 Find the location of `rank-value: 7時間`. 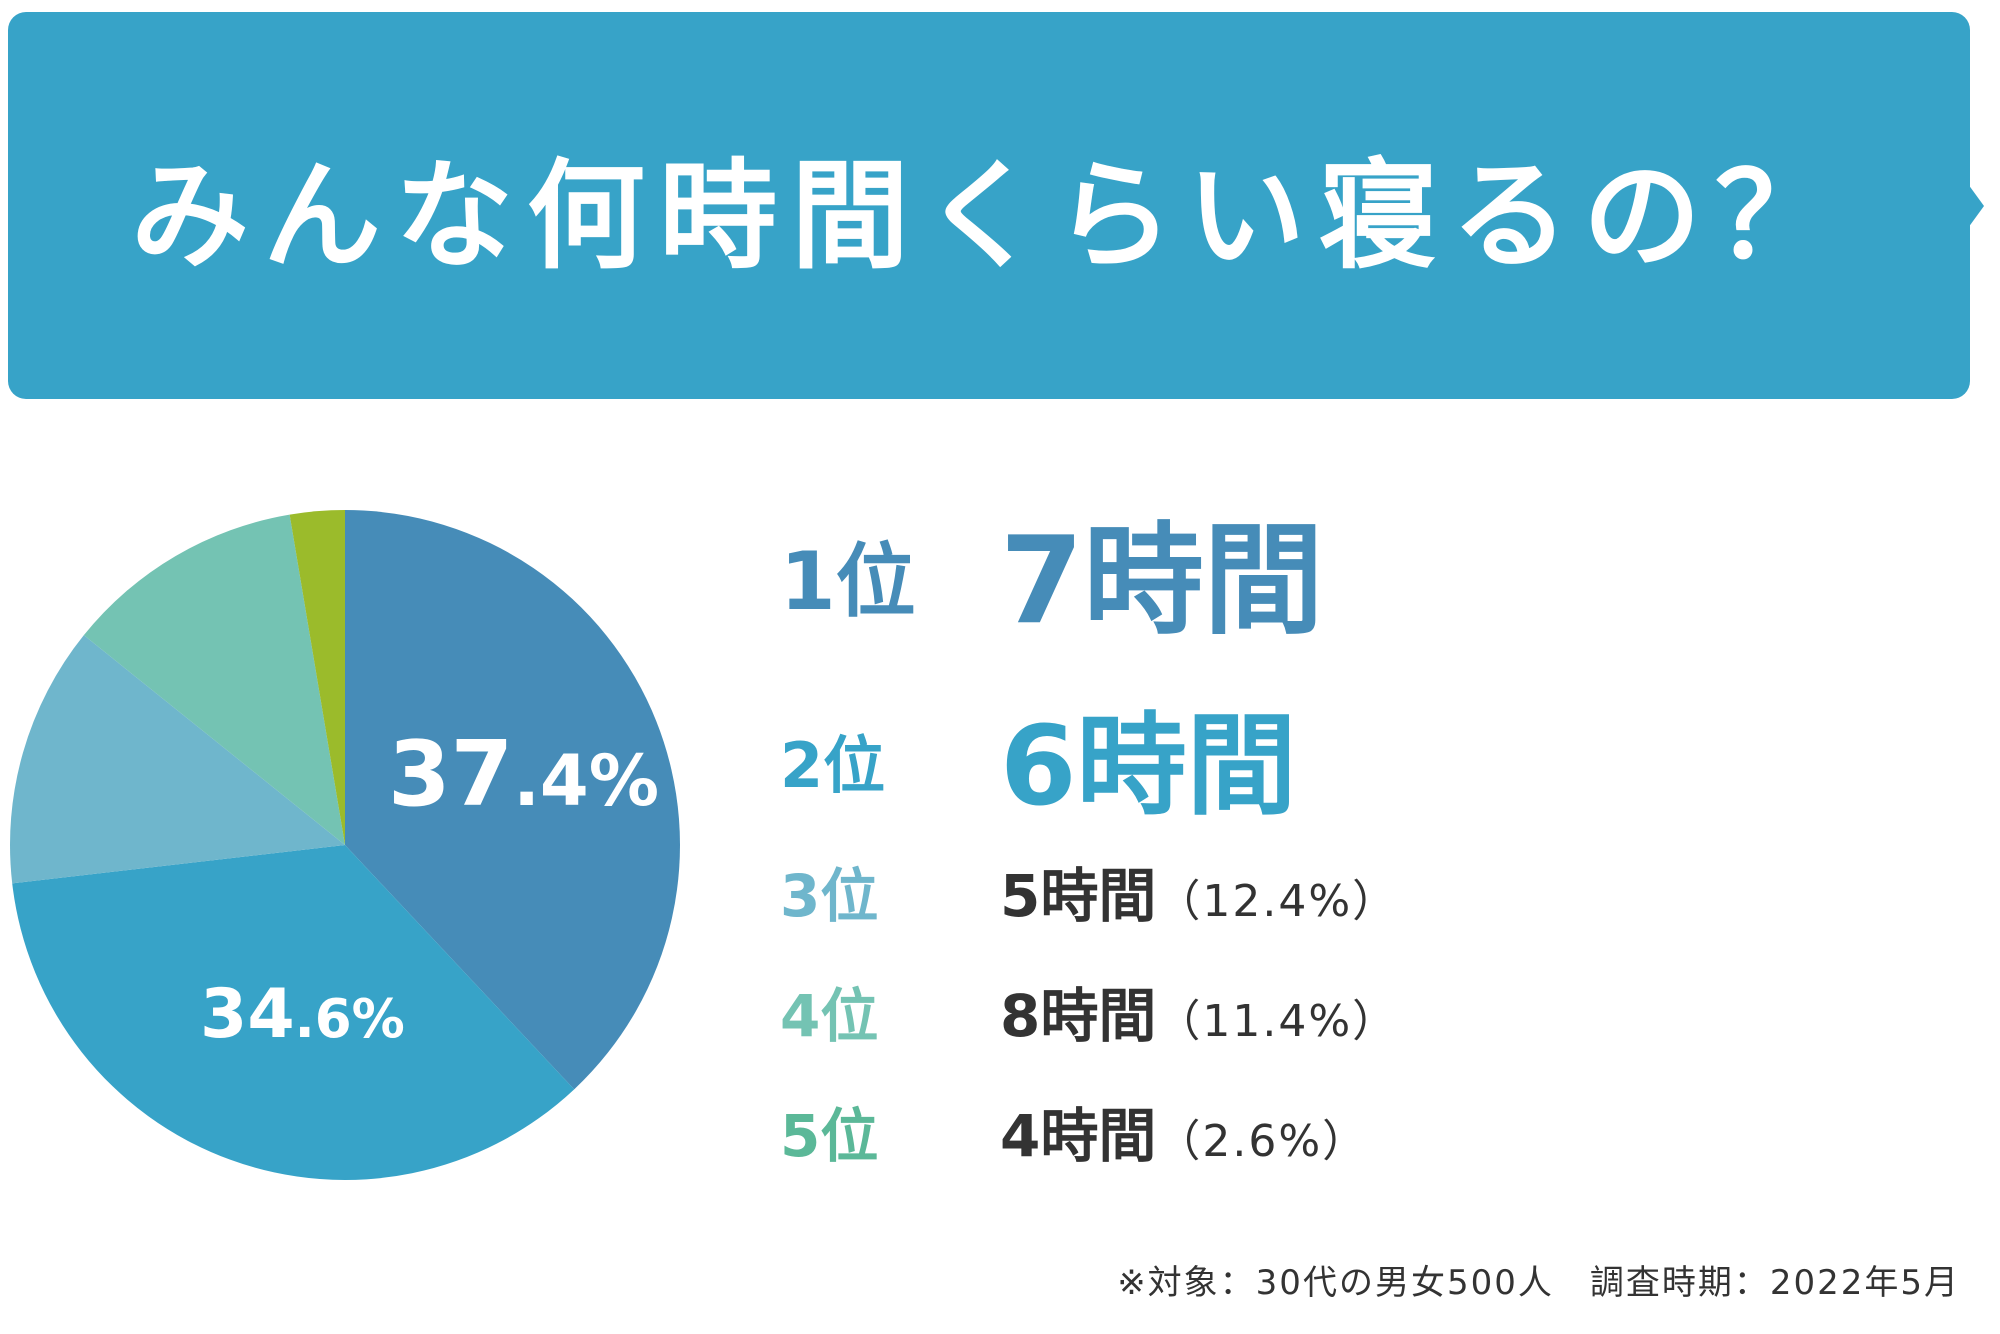

rank-value: 7時間 is located at coordinates (1162, 581).